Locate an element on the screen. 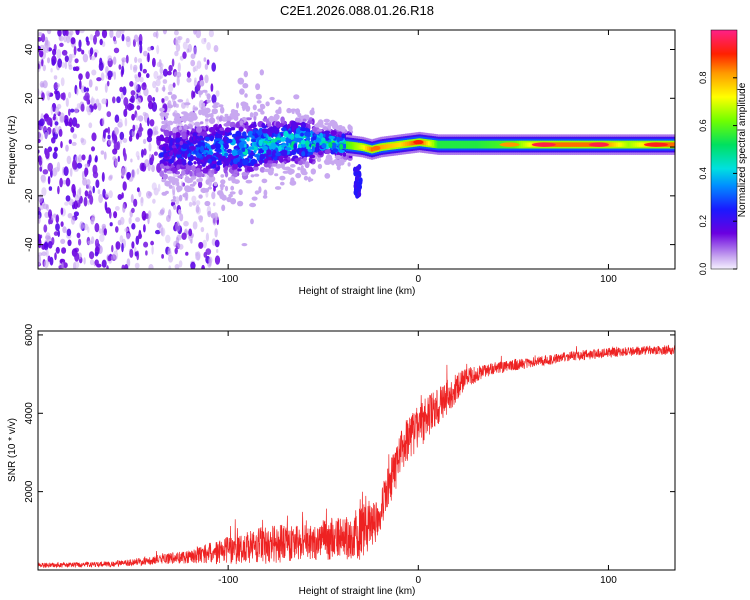 The width and height of the screenshot is (750, 600). snr-xlabel: Height of straight line (km) is located at coordinates (357, 591).